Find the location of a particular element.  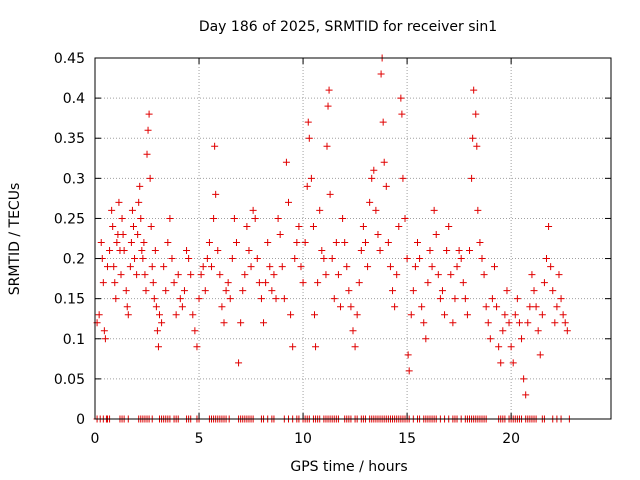

y-tick-label: 0.25 is located at coordinates (69, 219).